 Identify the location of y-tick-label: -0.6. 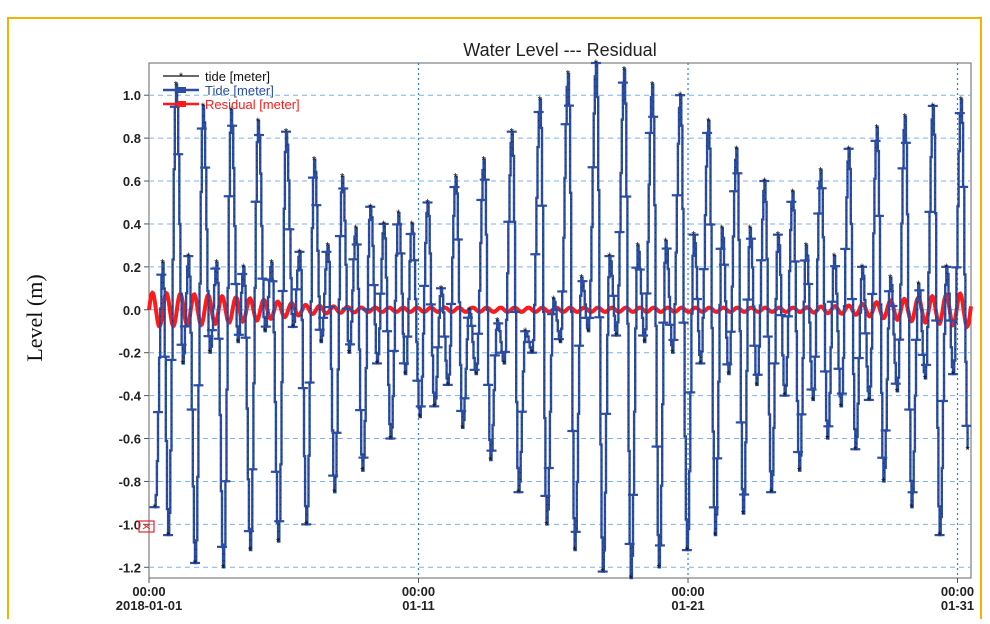
(130, 439).